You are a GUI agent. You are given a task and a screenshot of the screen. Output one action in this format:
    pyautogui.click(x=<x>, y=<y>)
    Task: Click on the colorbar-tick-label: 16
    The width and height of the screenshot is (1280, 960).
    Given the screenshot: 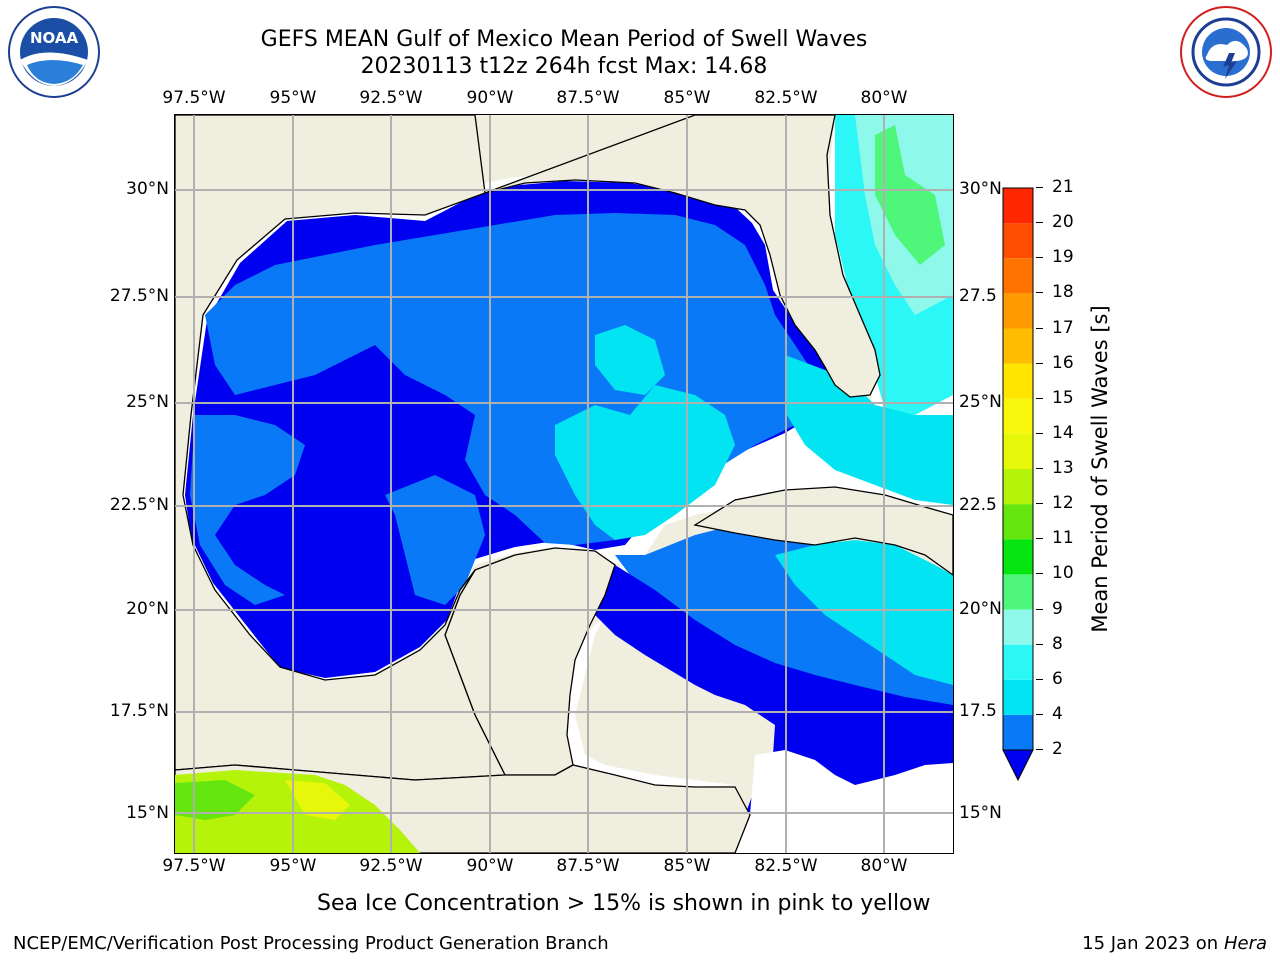 What is the action you would take?
    pyautogui.click(x=1063, y=362)
    